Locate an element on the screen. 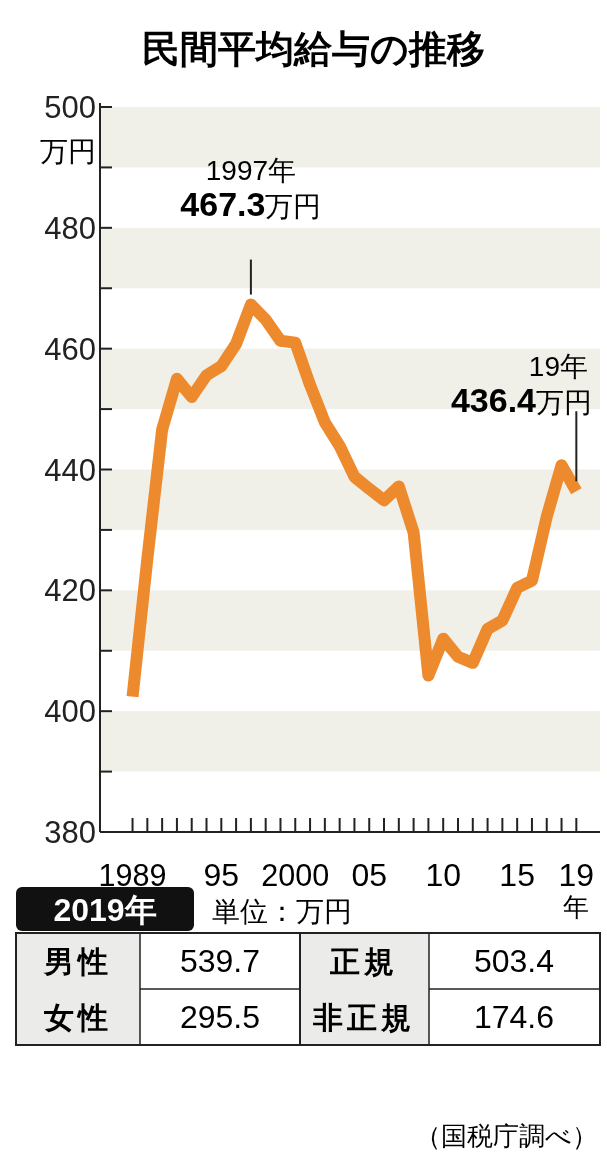 The width and height of the screenshot is (607, 1160). annotation: 1997年 467.3万円 is located at coordinates (251, 188).